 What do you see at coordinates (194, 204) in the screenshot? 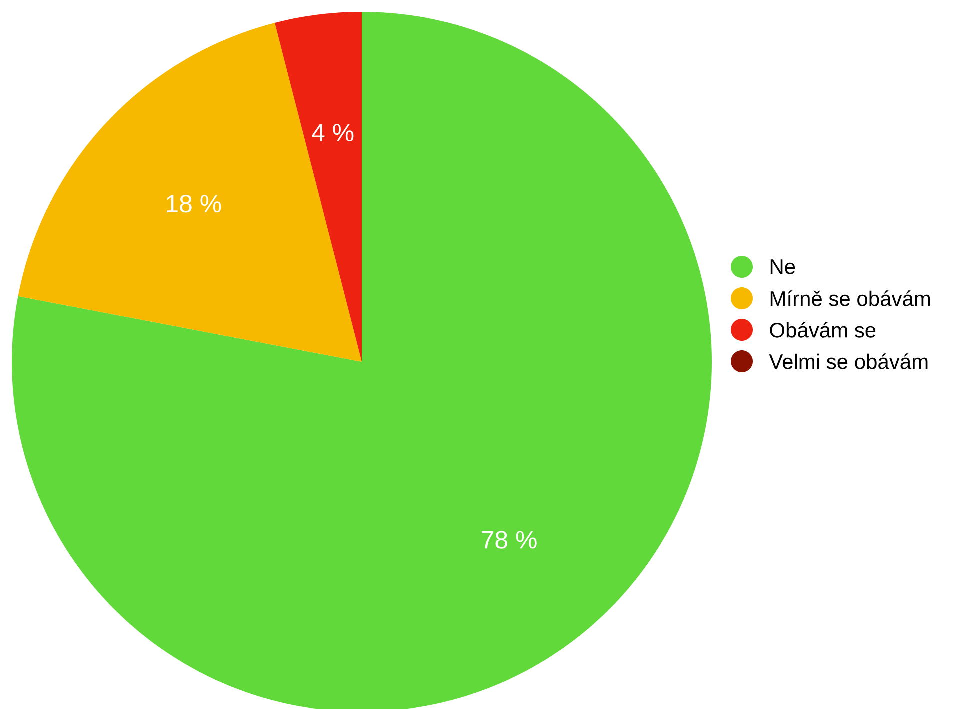
I see `data-label: 18 %` at bounding box center [194, 204].